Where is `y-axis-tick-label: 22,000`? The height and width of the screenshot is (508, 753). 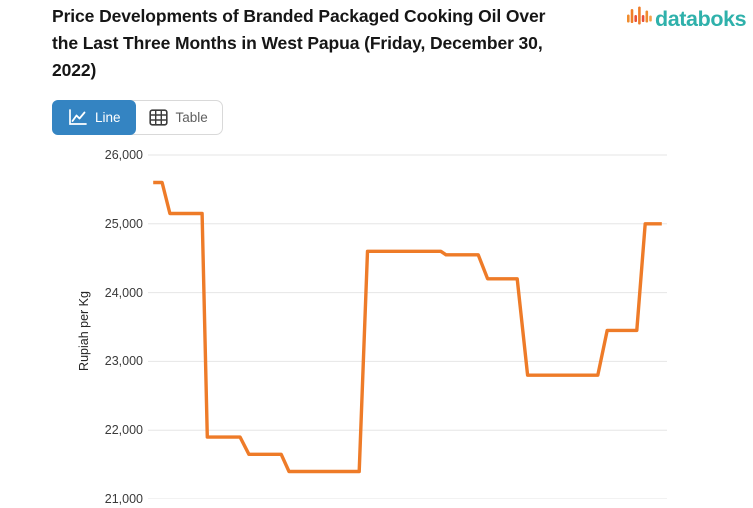
y-axis-tick-label: 22,000 is located at coordinates (123, 430).